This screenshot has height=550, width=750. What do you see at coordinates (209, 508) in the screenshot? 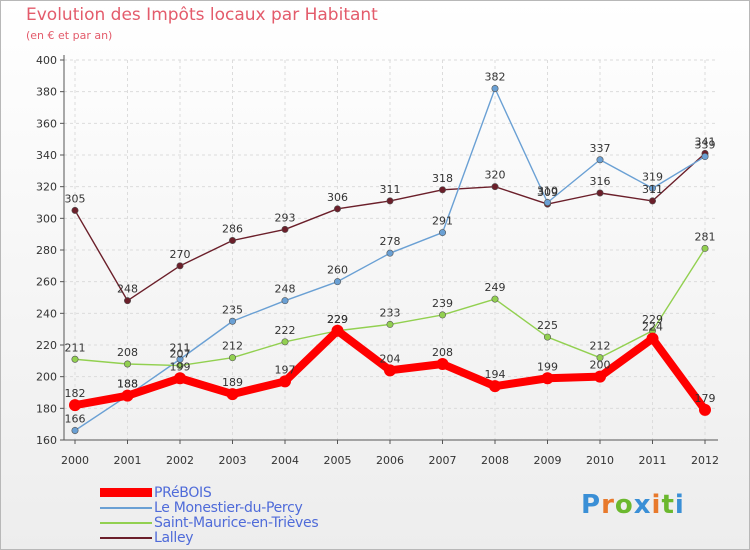
I see `legend-item-monestier: Le Monestier-du-Percy` at bounding box center [209, 508].